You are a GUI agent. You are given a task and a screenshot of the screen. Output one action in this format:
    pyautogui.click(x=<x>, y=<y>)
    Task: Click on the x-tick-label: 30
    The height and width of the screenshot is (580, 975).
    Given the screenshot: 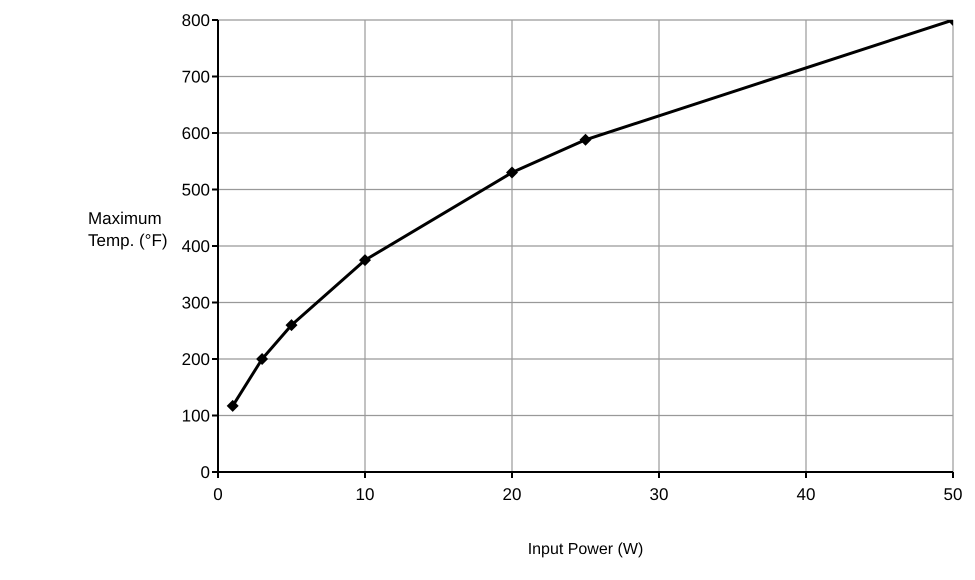 What is the action you would take?
    pyautogui.click(x=659, y=494)
    